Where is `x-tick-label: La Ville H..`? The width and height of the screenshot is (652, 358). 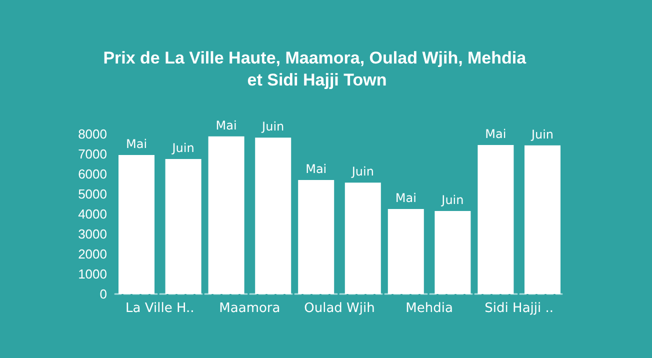
x-tick-label: La Ville H.. is located at coordinates (160, 308).